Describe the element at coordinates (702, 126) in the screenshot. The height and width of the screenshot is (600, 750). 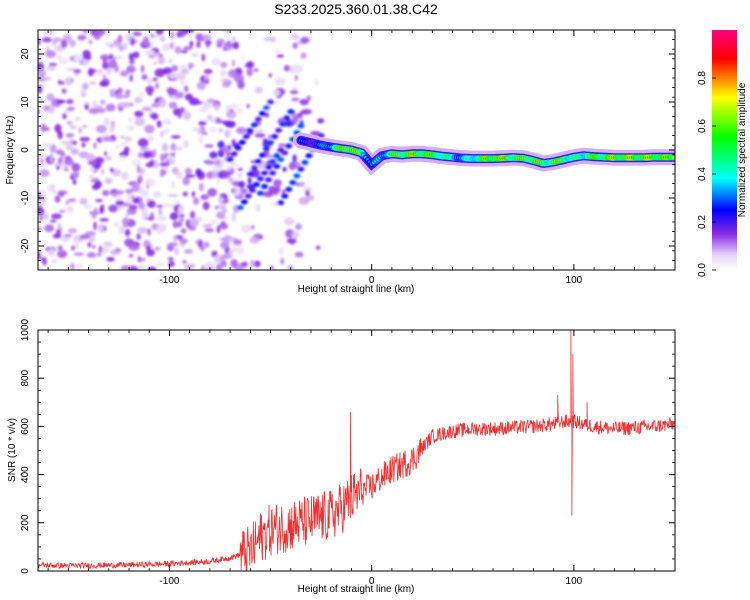
I see `colorbar-tick-label: 0.6` at that location.